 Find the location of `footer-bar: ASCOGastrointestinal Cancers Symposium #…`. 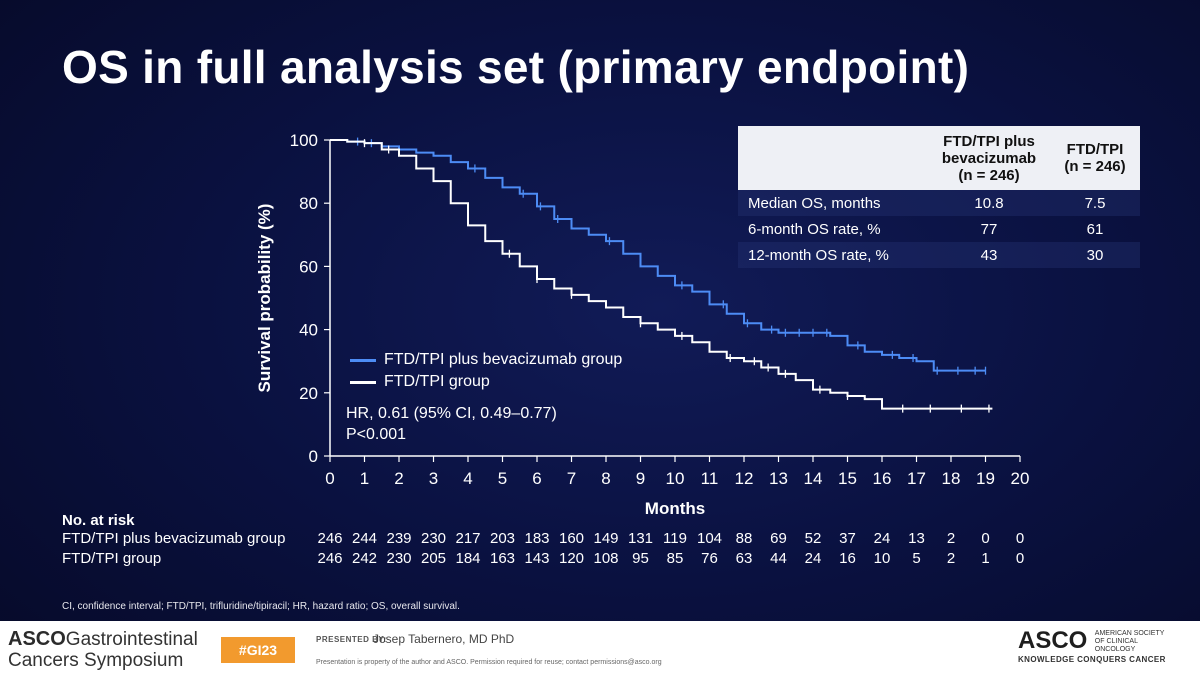

footer-bar: ASCOGastrointestinal Cancers Symposium #… is located at coordinates (600, 651).